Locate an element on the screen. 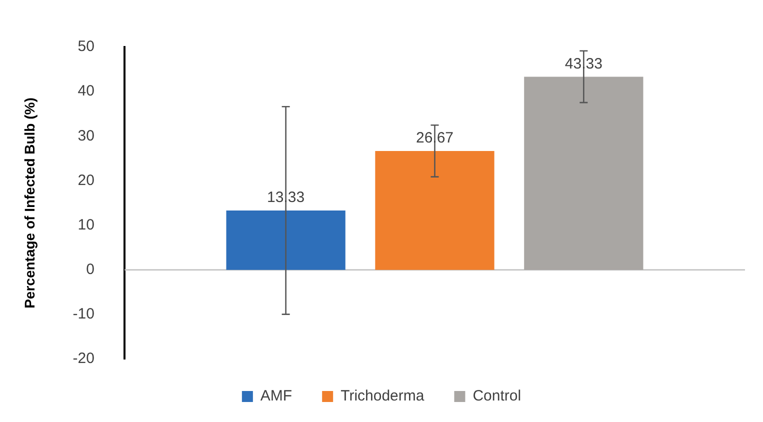 The height and width of the screenshot is (422, 763). y-tick-label: 40 is located at coordinates (86, 91).